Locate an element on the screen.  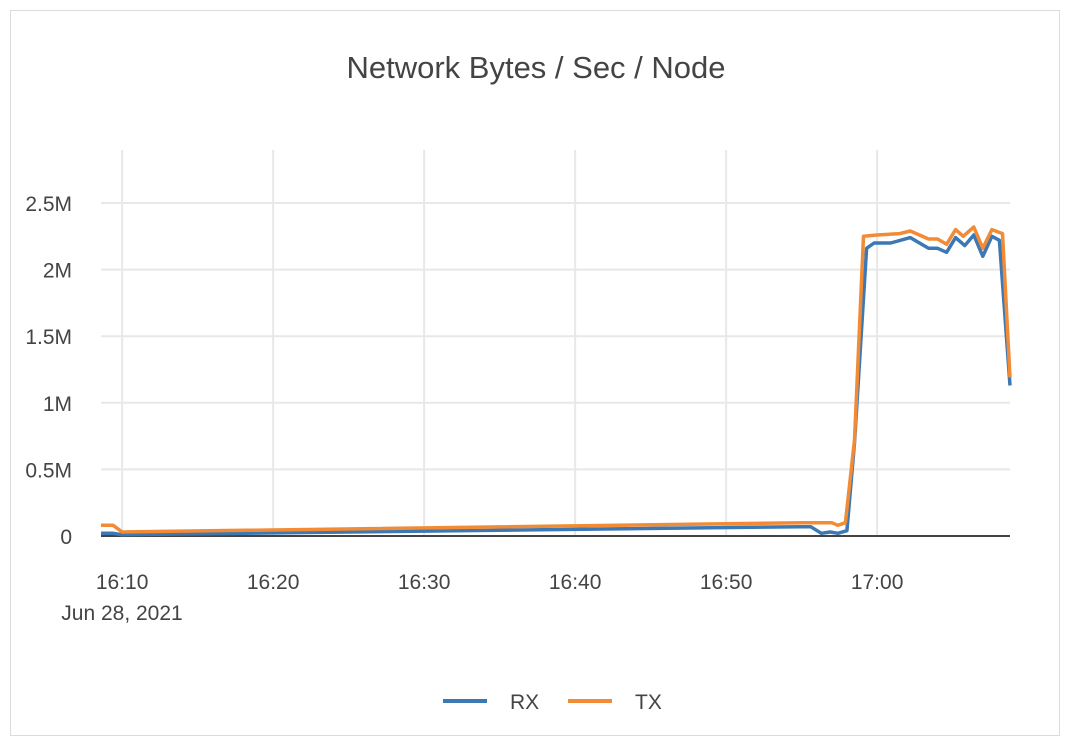
x-tick-label: 16:40 is located at coordinates (575, 582).